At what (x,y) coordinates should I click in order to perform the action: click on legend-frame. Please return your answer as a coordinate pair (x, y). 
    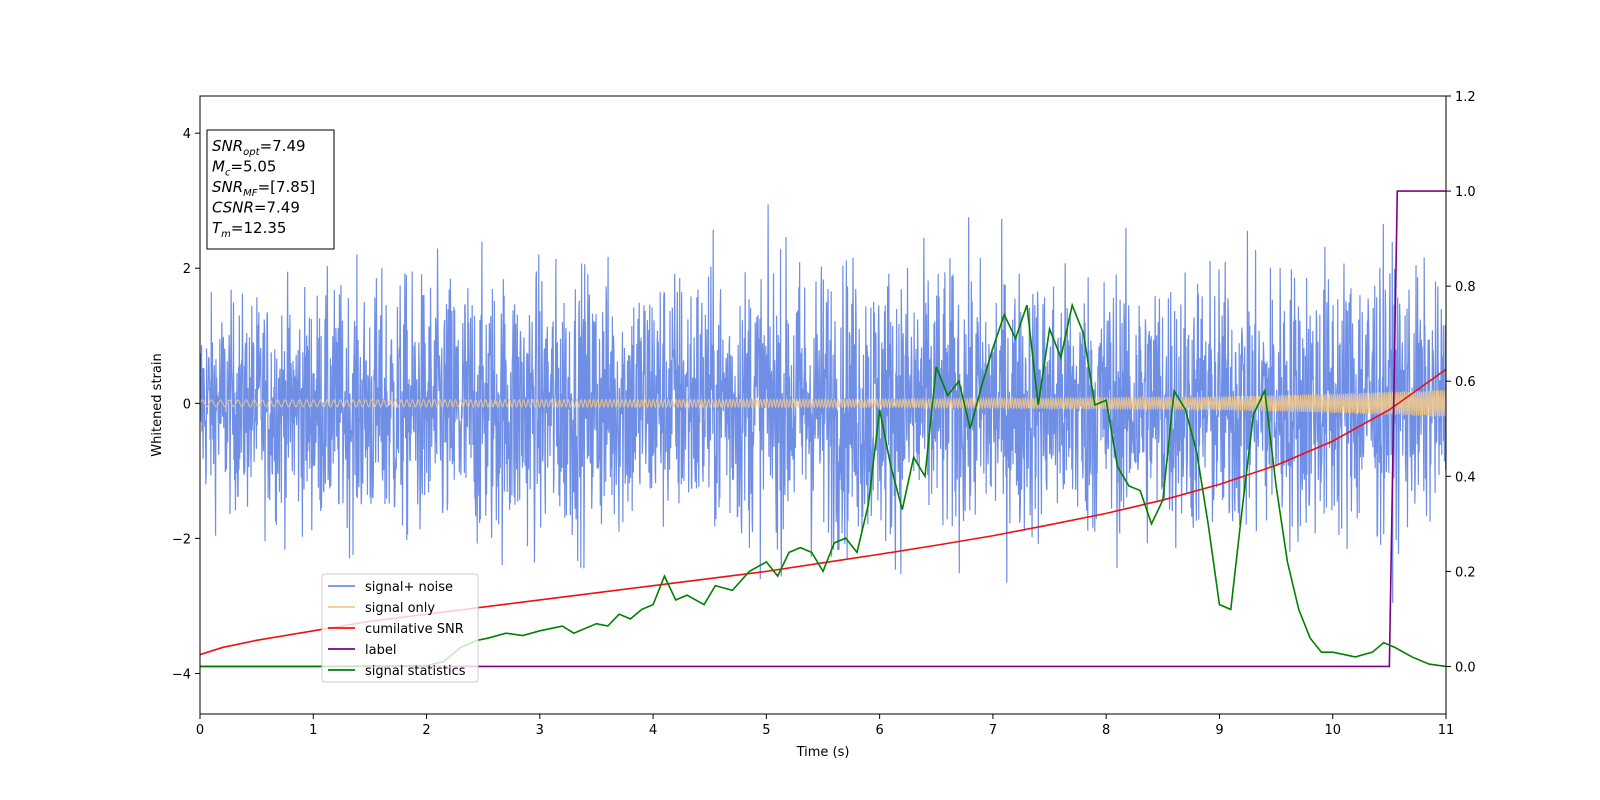
    Looking at the image, I should click on (400, 628).